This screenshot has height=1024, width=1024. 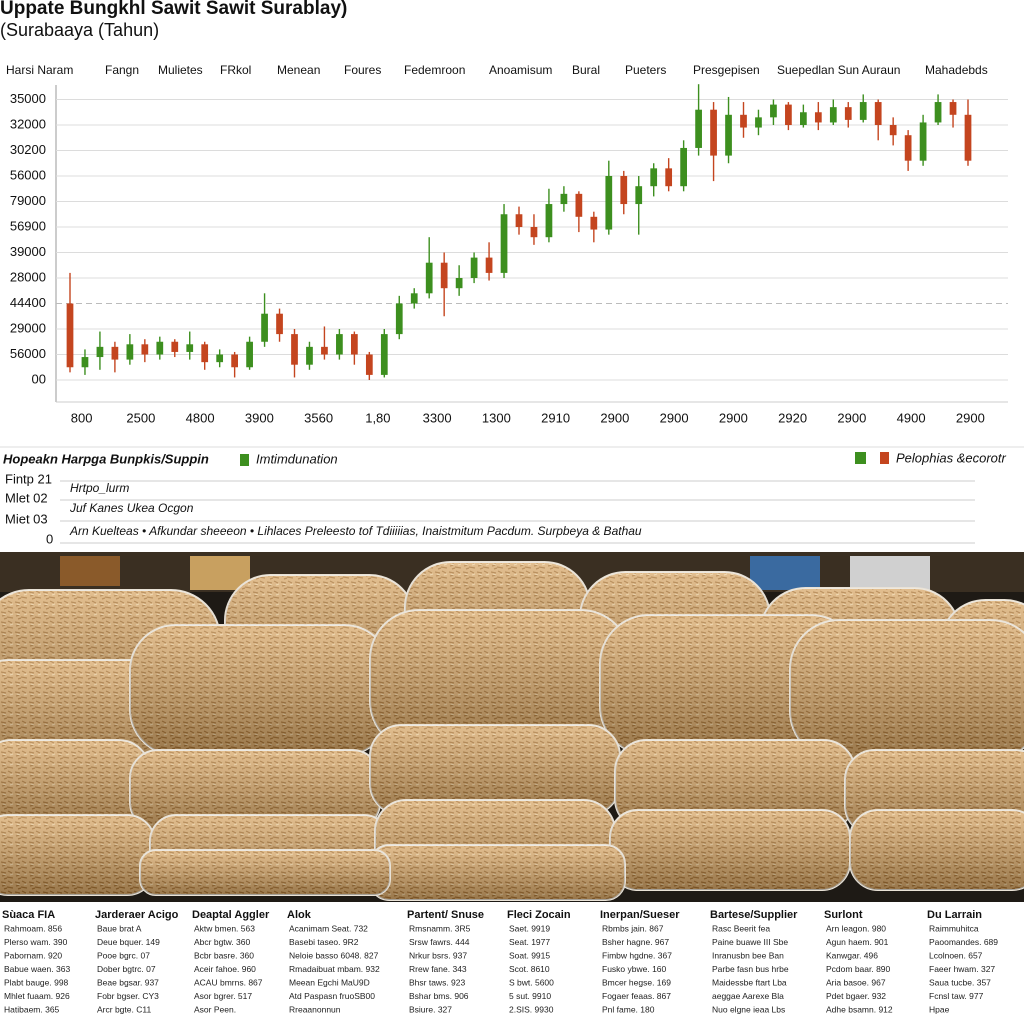 I want to click on table-cell: Rasc Beerit fea, so click(x=741, y=928).